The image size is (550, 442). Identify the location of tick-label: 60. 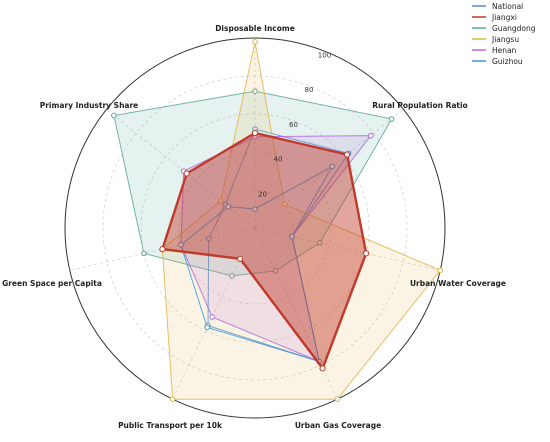
(293, 125).